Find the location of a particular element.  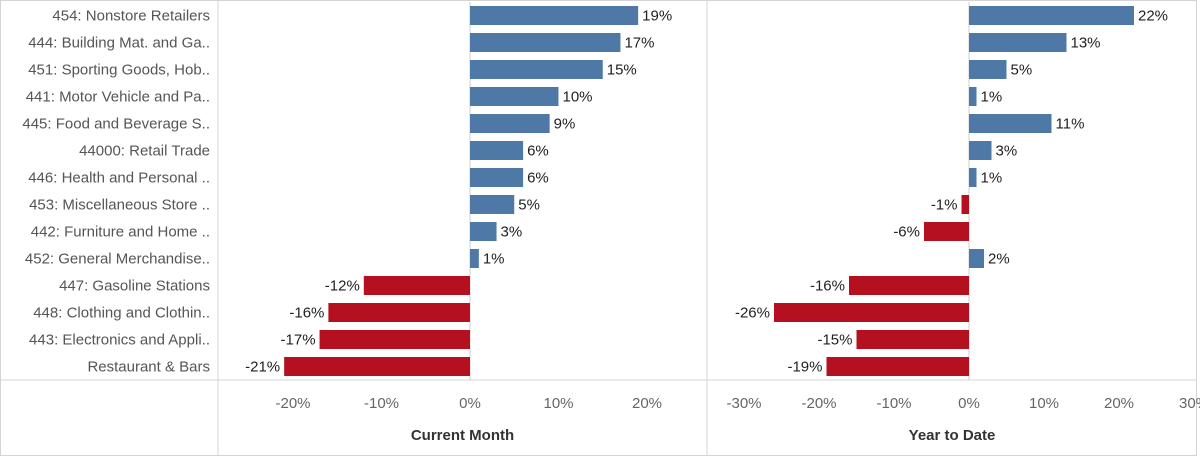

data-label: -26% is located at coordinates (752, 313).